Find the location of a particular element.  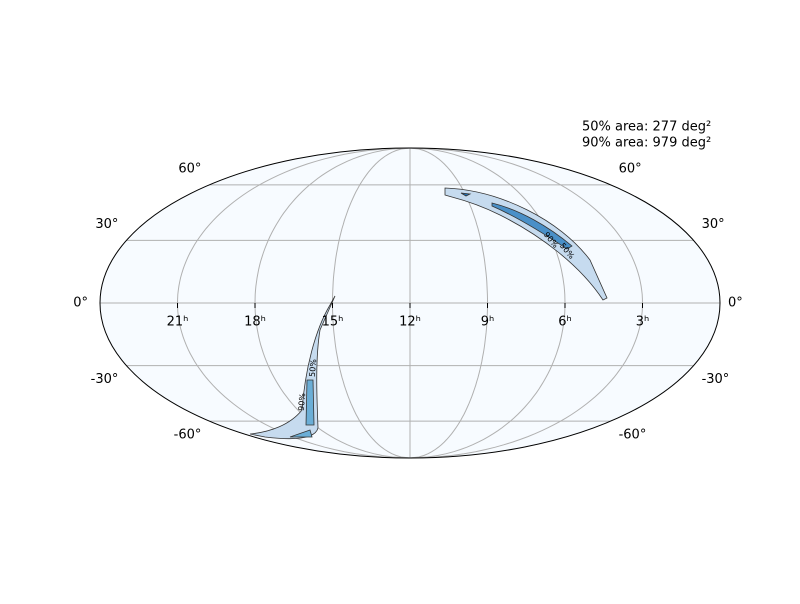

contour-label: 90% is located at coordinates (302, 401).